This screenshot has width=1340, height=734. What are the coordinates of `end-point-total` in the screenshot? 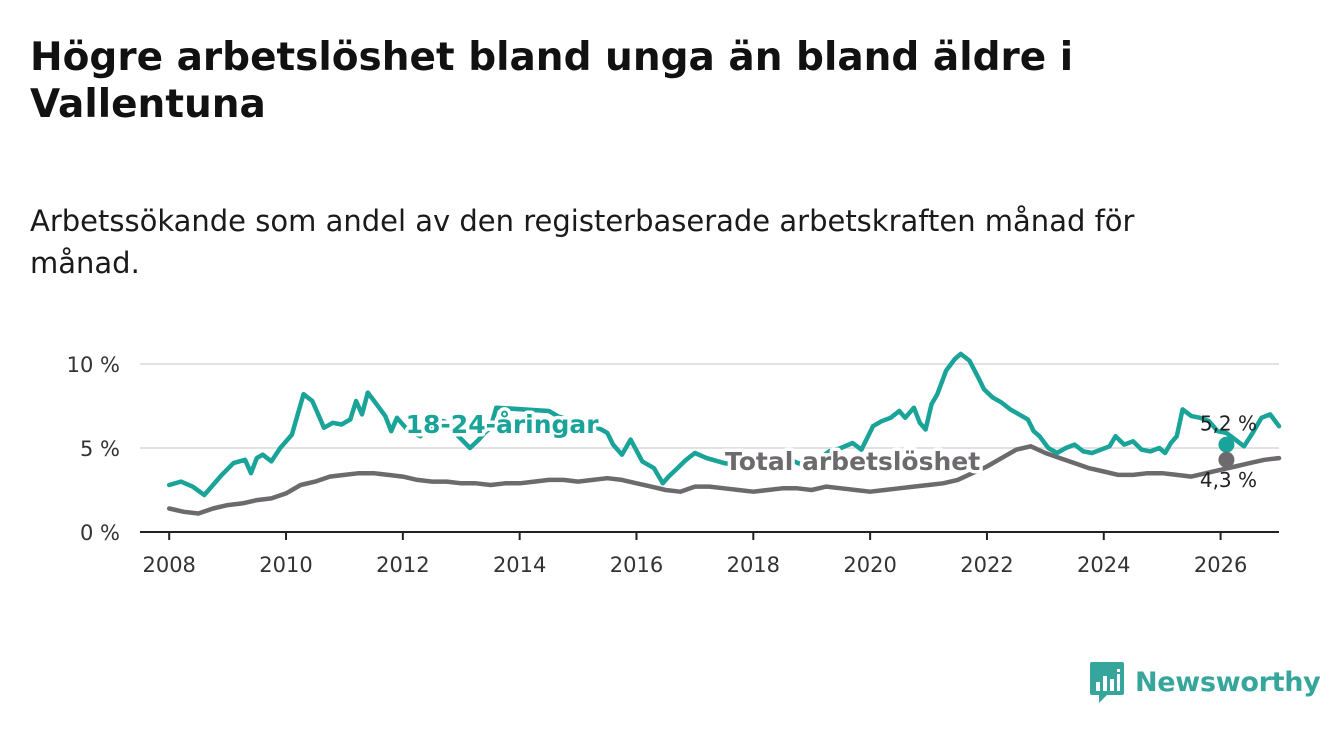 It's located at (1226, 459).